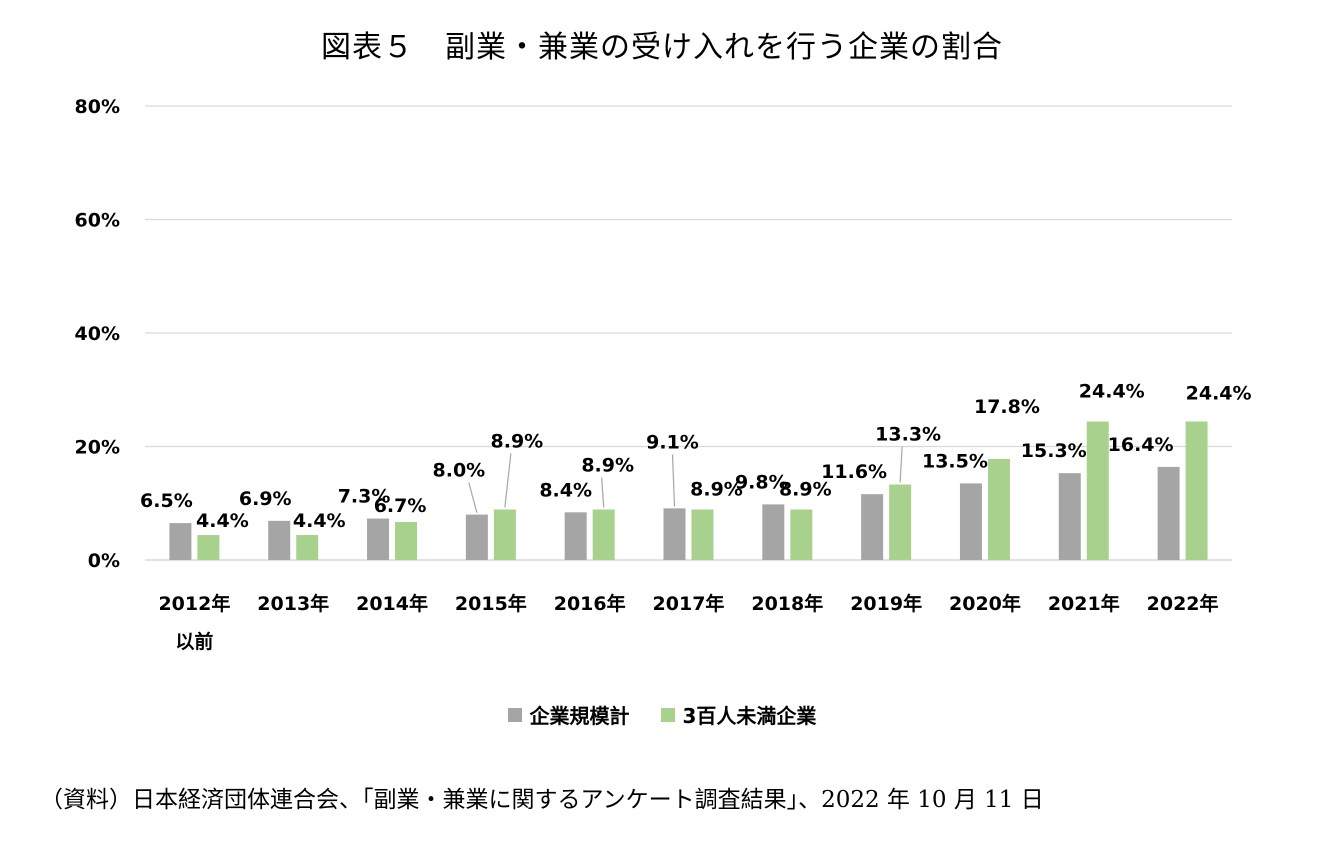  What do you see at coordinates (265, 499) in the screenshot?
I see `data-label-series1: 6.9%` at bounding box center [265, 499].